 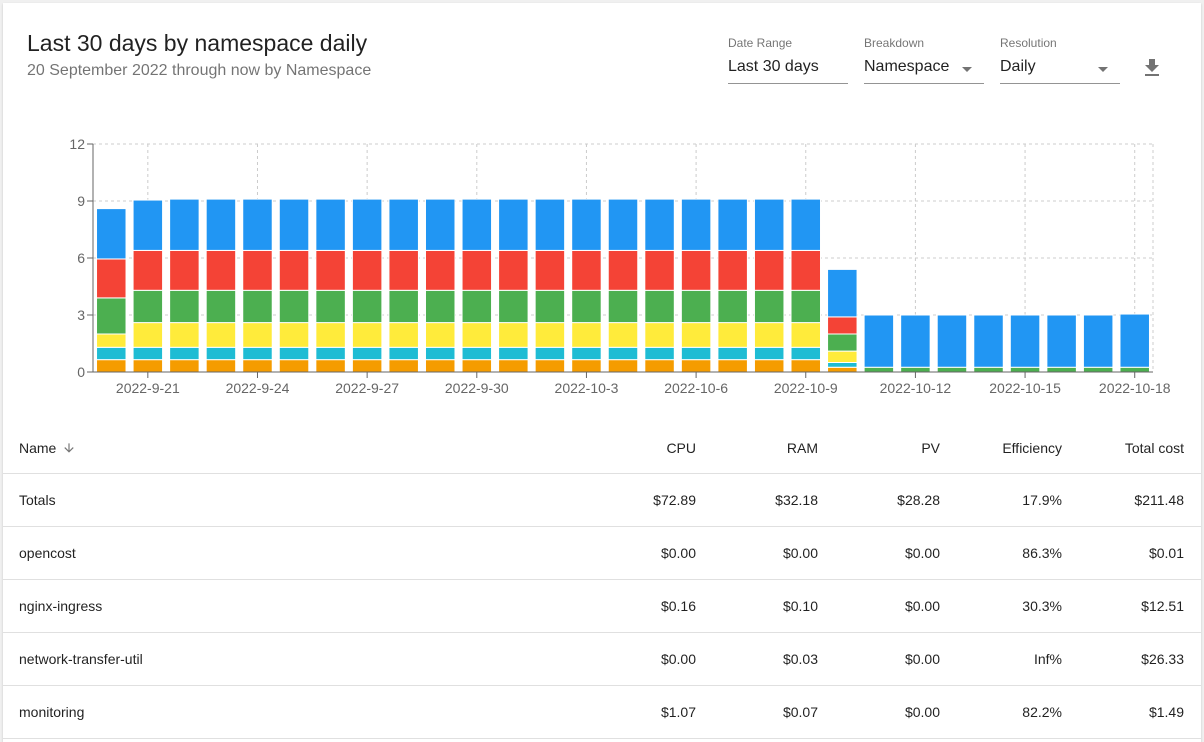 I want to click on resolution-value: Daily, so click(x=1018, y=66).